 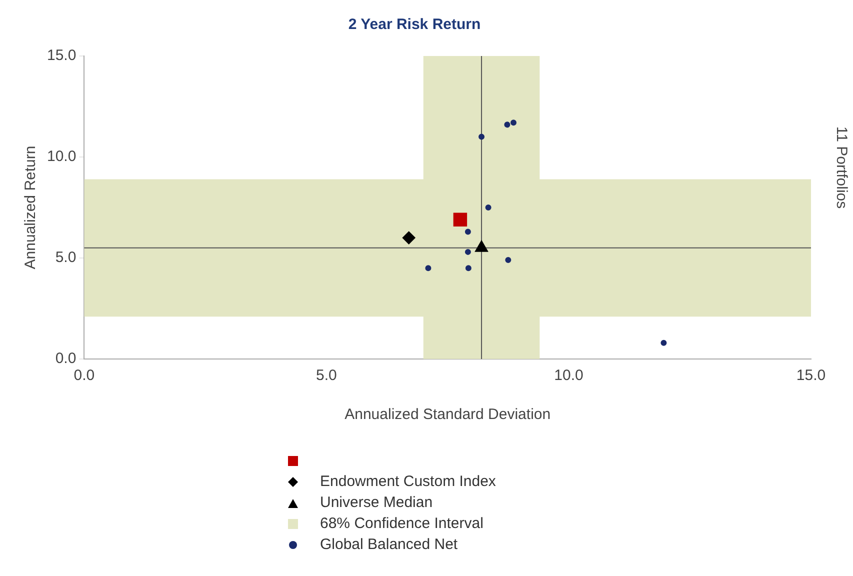 I want to click on chart-title: 2 Year Risk Return, so click(x=414, y=25).